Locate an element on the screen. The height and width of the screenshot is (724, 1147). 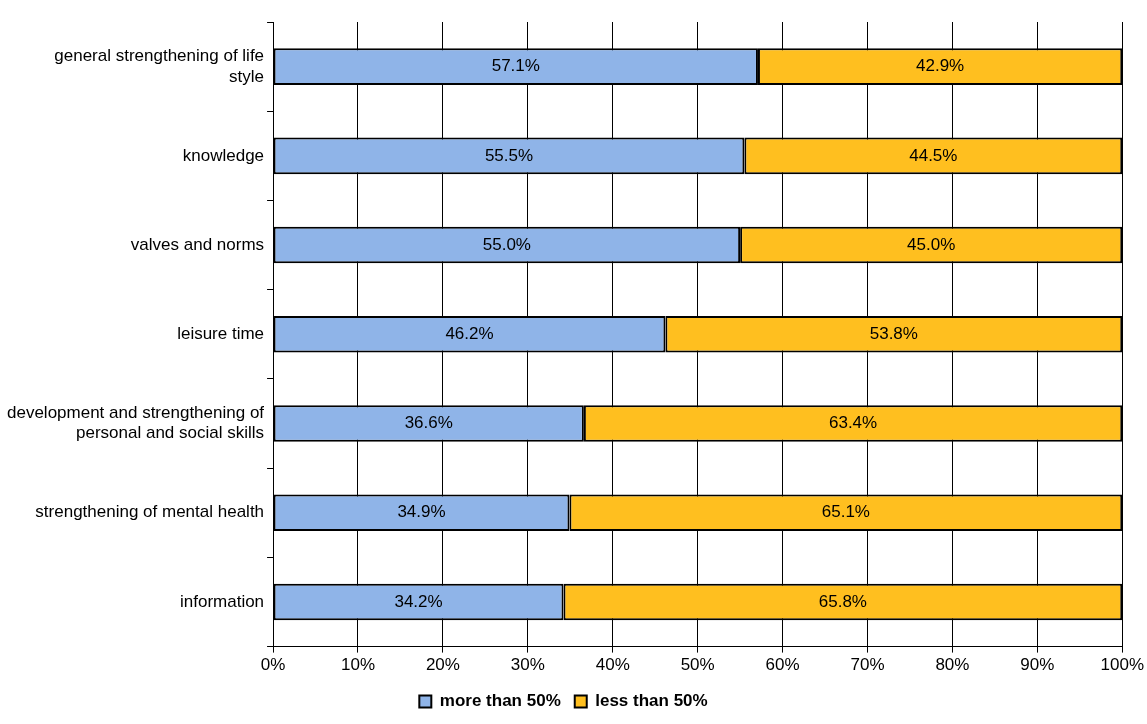
x-tick-label: 30% is located at coordinates (527, 665).